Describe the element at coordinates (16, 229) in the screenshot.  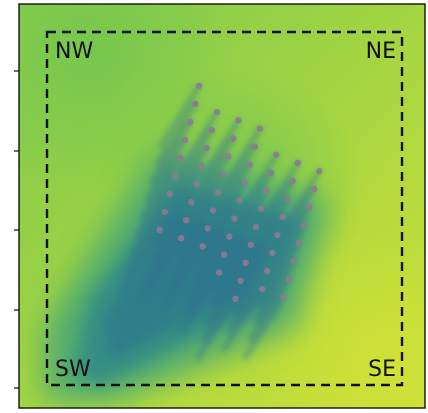
I see `y-axis-ticks` at that location.